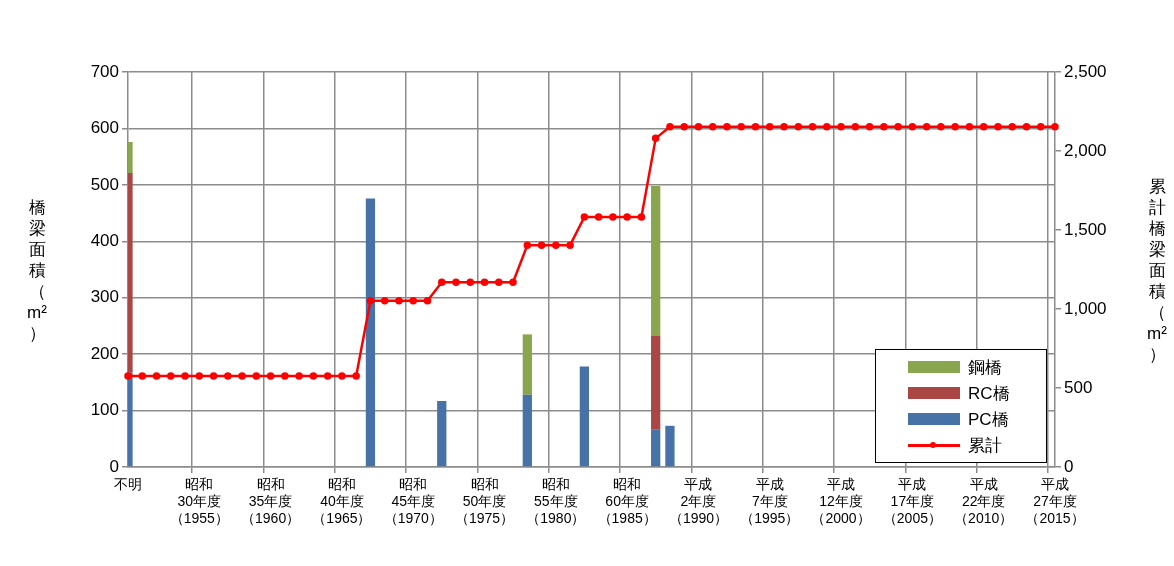  What do you see at coordinates (199, 501) in the screenshot?
I see `x-tick-label: 昭和30年度（1955）` at bounding box center [199, 501].